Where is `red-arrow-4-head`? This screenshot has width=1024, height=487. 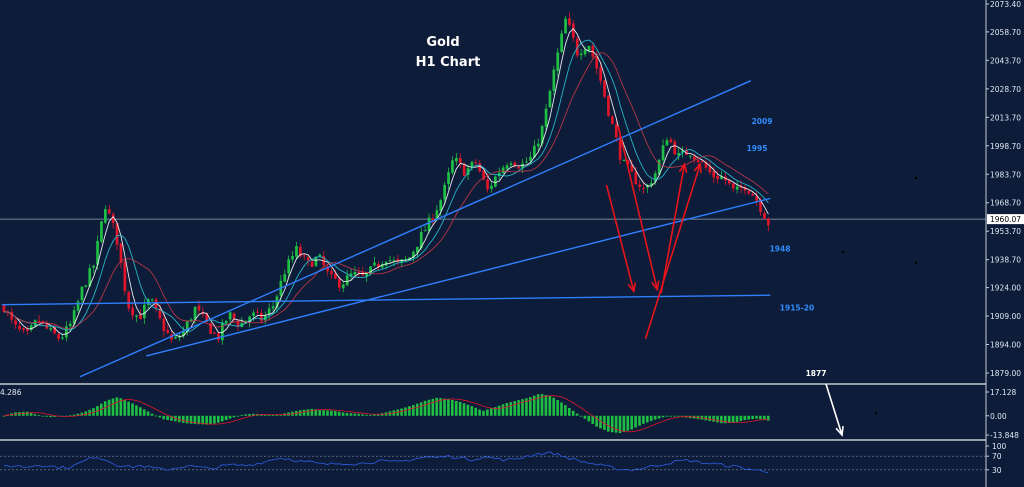
red-arrow-4-head is located at coordinates (697, 168).